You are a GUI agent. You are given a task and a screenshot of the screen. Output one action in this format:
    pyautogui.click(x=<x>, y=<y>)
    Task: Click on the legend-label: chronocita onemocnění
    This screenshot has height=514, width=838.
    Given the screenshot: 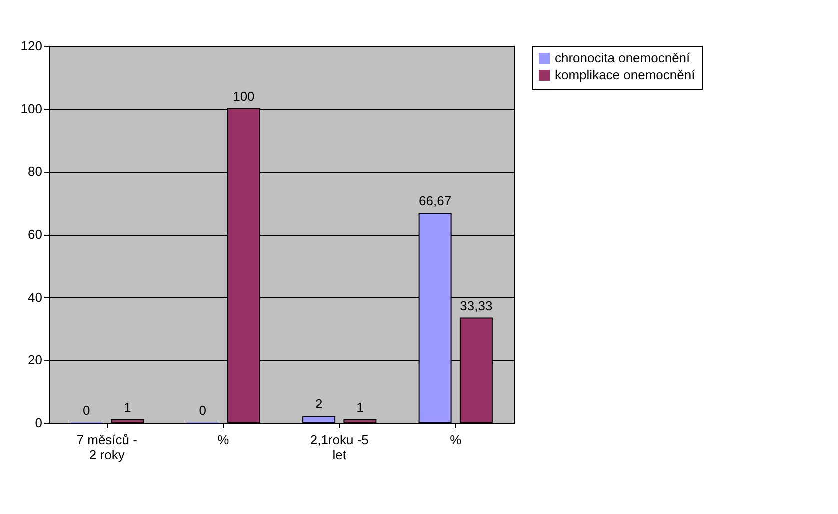 What is the action you would take?
    pyautogui.click(x=623, y=58)
    